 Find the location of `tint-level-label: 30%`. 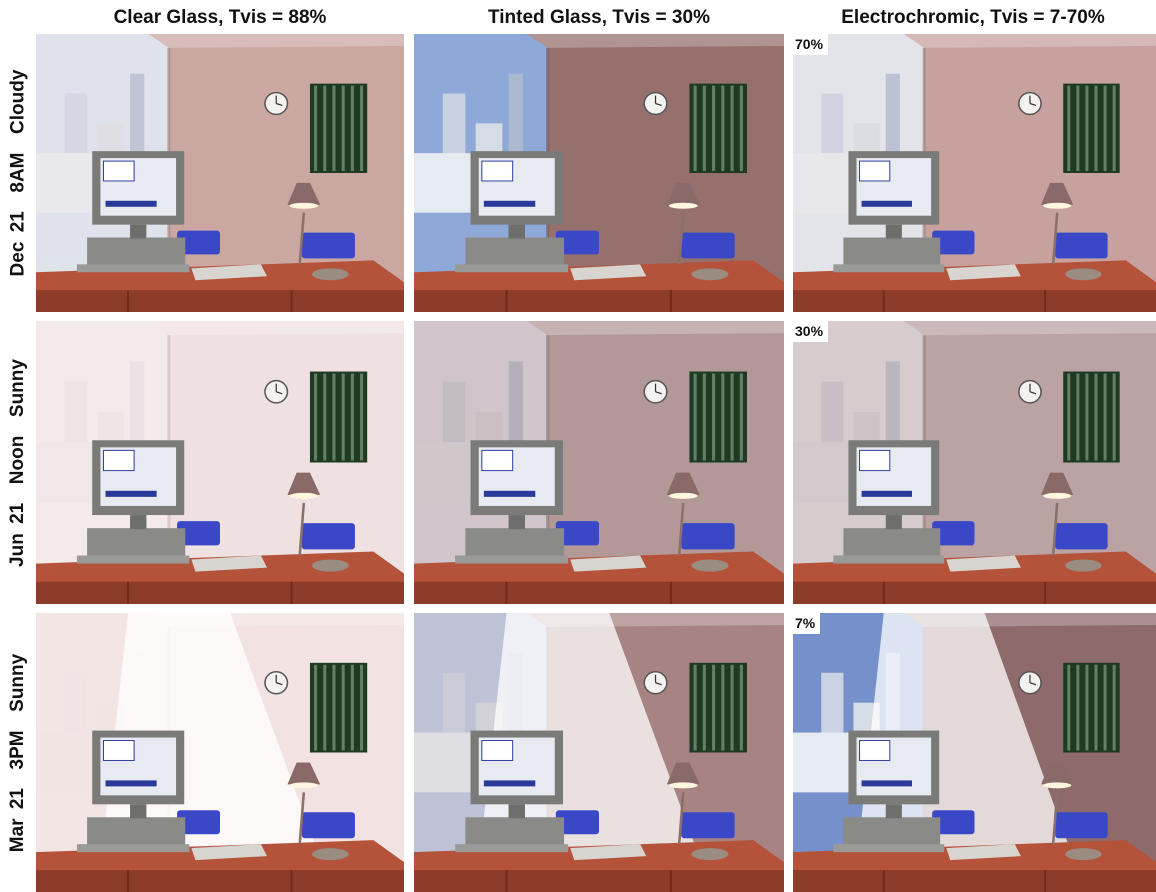

tint-level-label: 30% is located at coordinates (811, 331).